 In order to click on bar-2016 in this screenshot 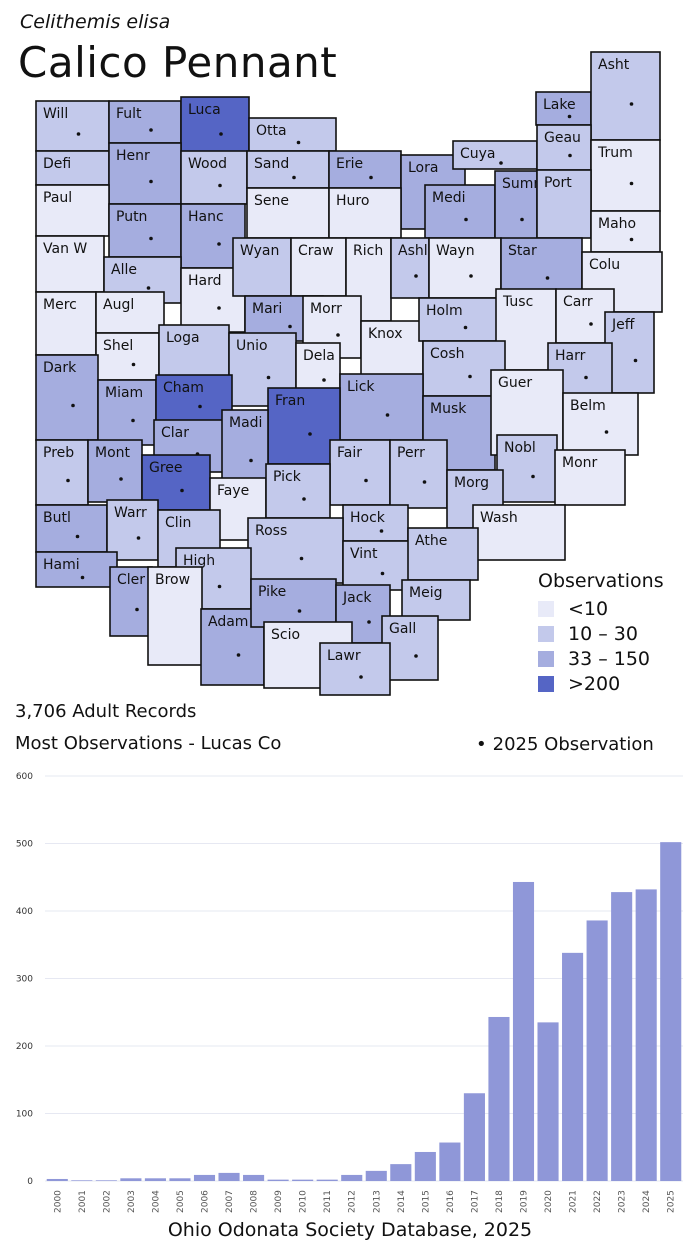, I will do `click(450, 1161)`.